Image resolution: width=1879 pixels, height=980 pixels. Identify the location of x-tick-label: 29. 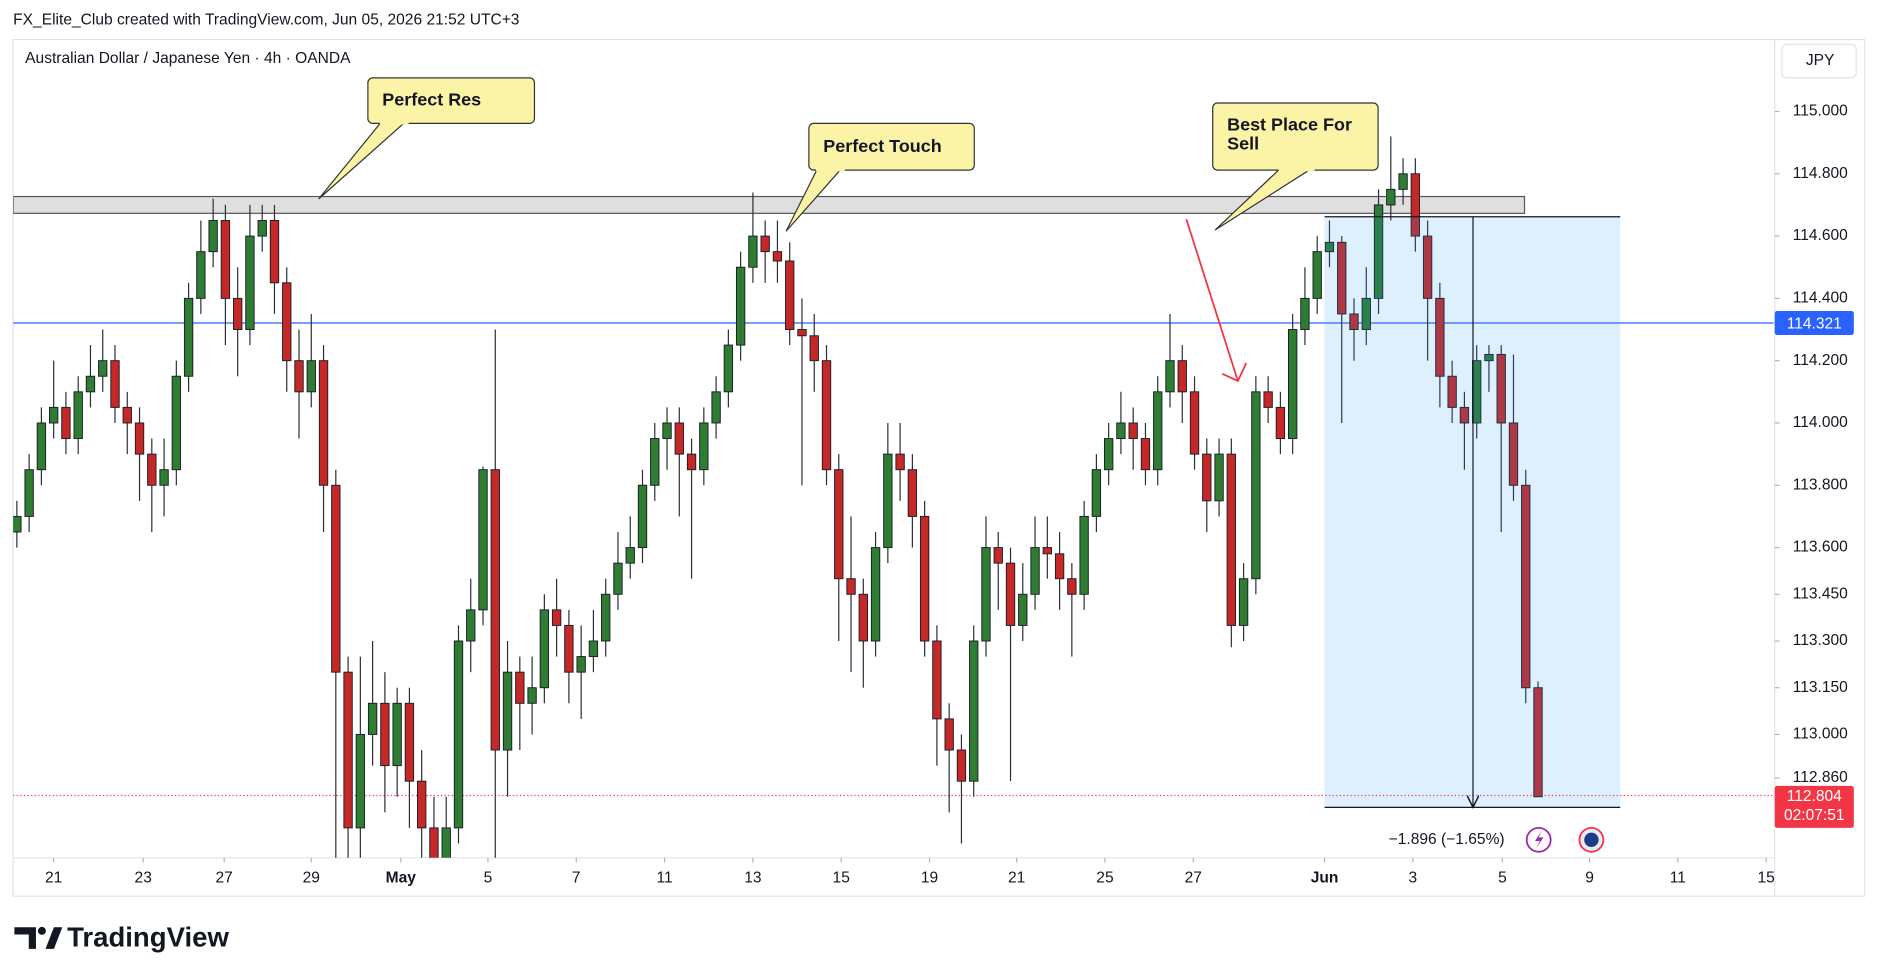
(311, 877).